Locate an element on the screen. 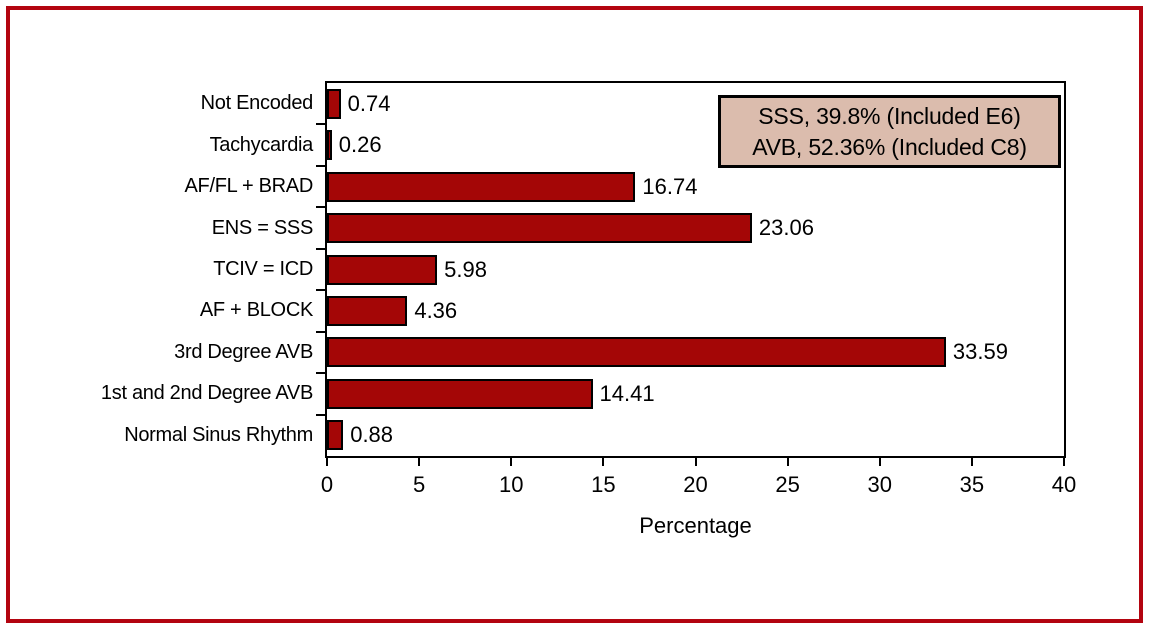 The height and width of the screenshot is (631, 1149). x-axis-title: Percentage is located at coordinates (695, 525).